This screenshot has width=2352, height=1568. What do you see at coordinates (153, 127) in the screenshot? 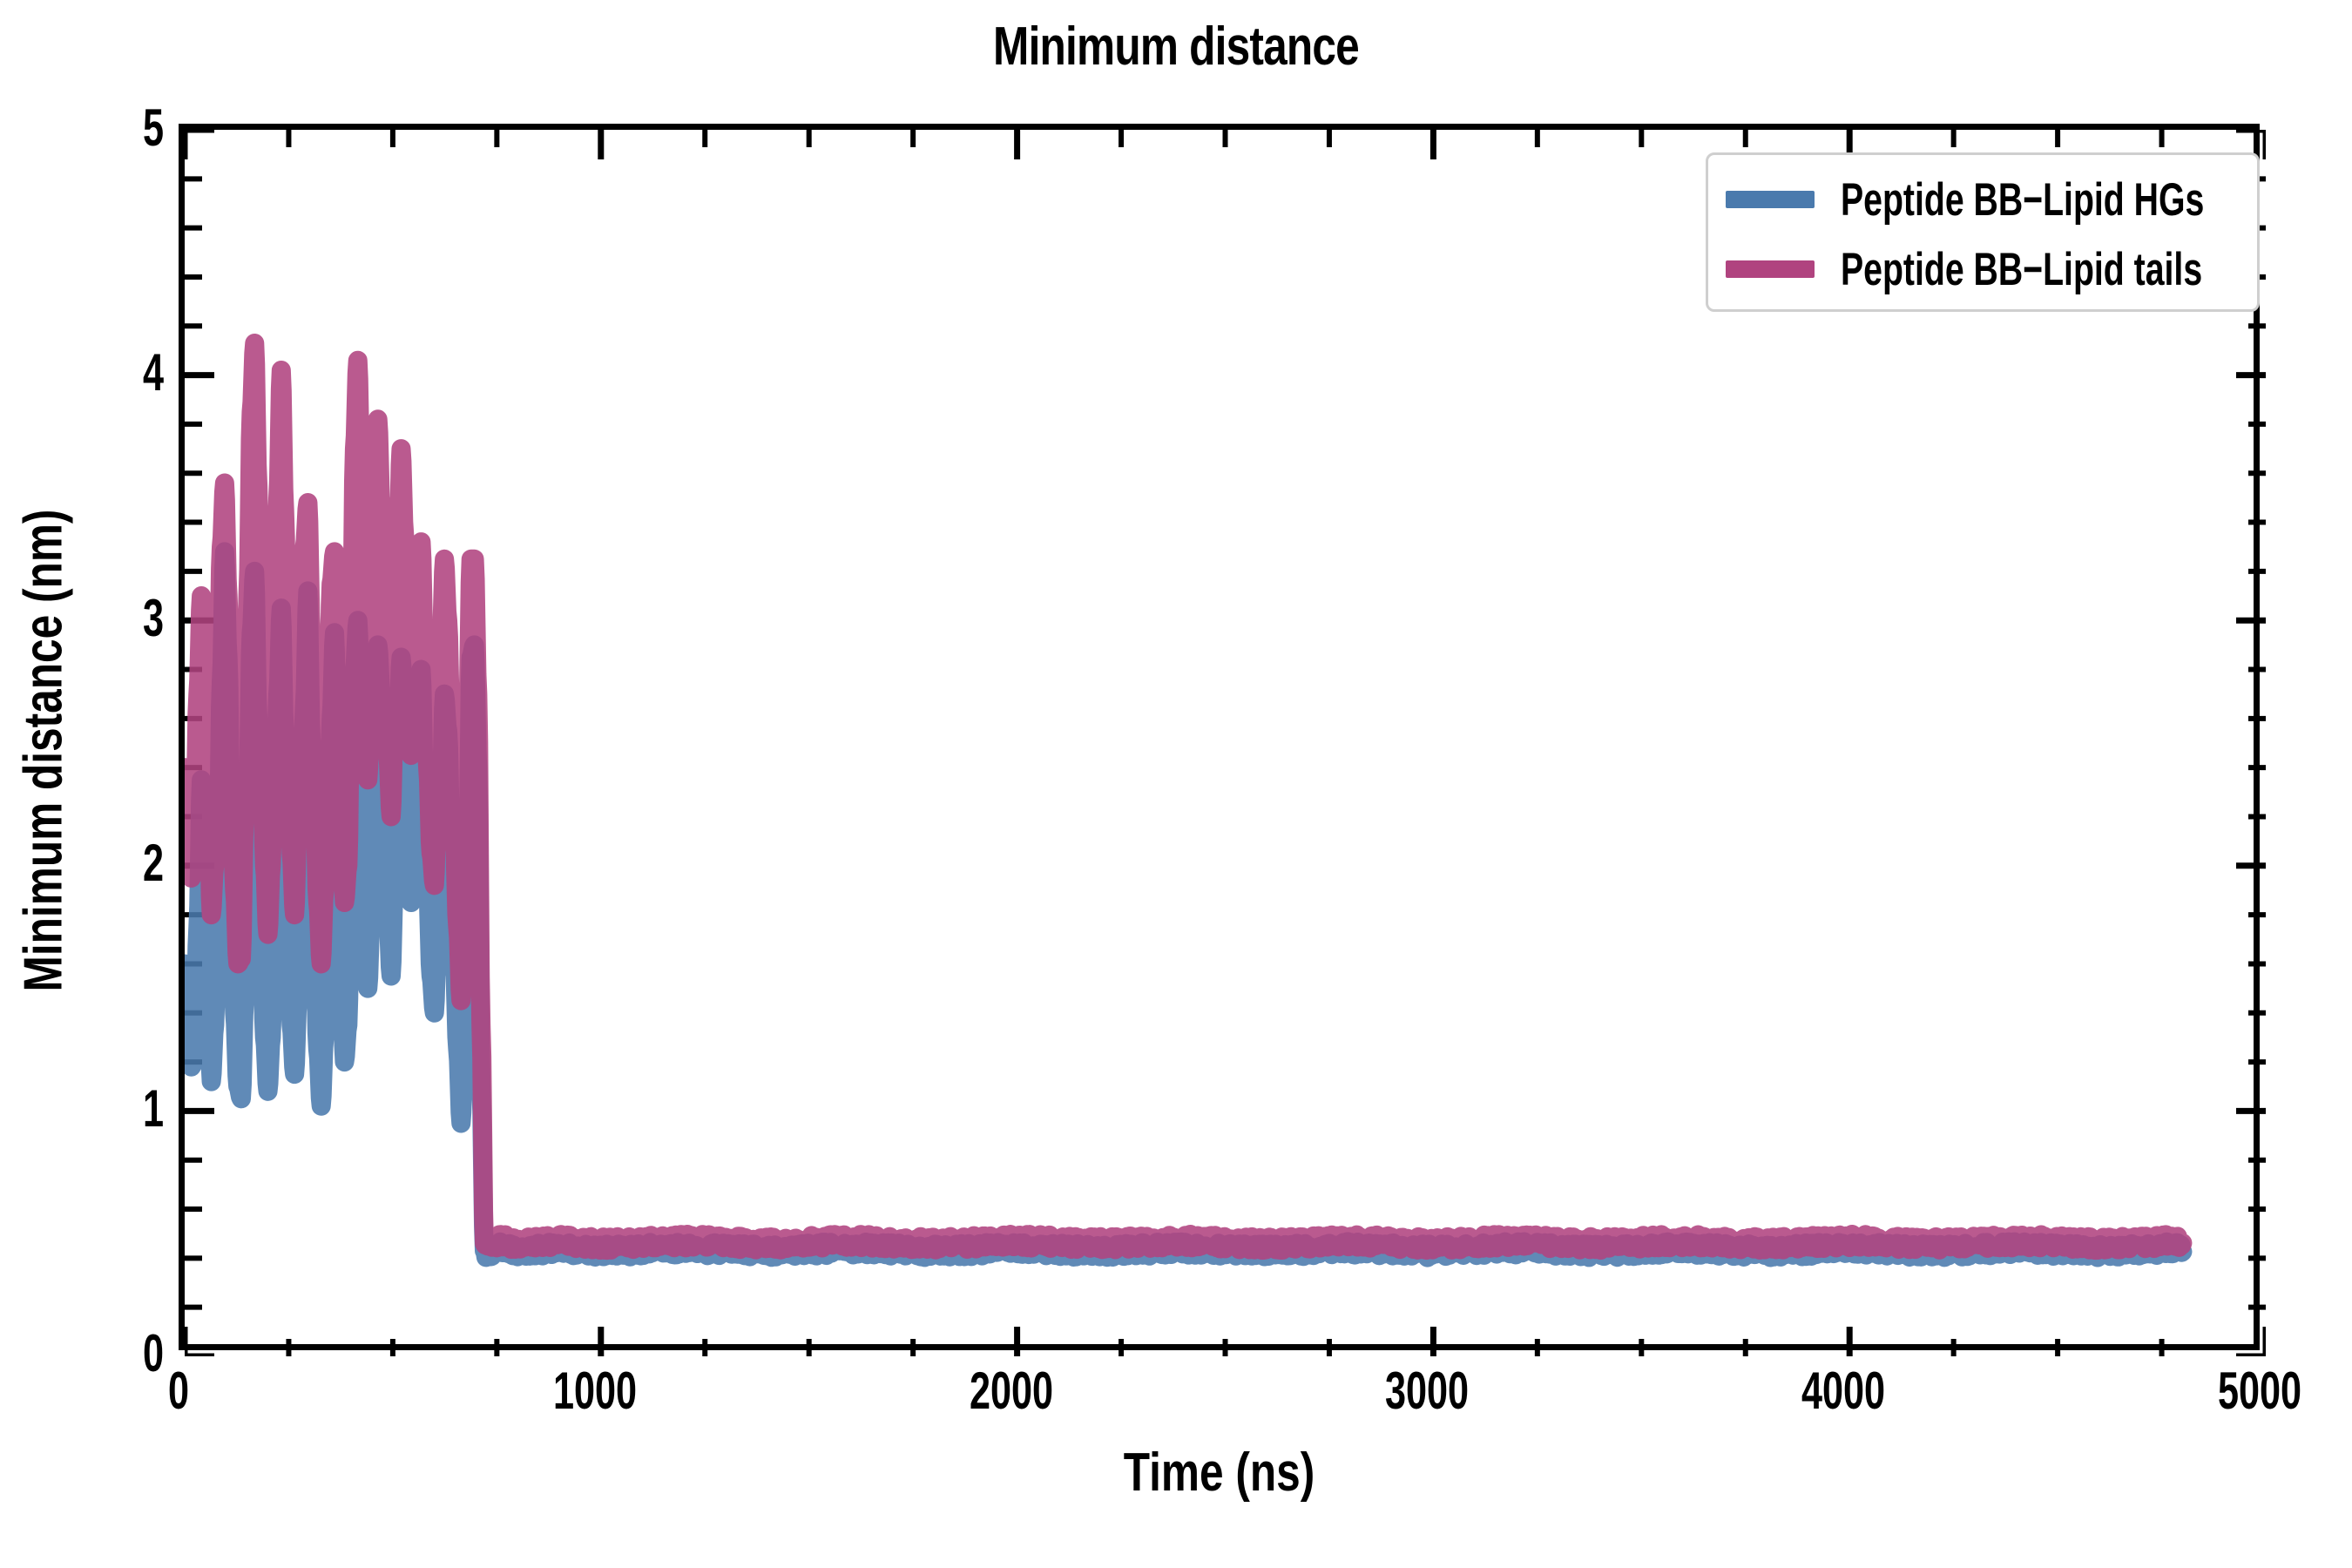
I see `y-tick-label-5: 5` at bounding box center [153, 127].